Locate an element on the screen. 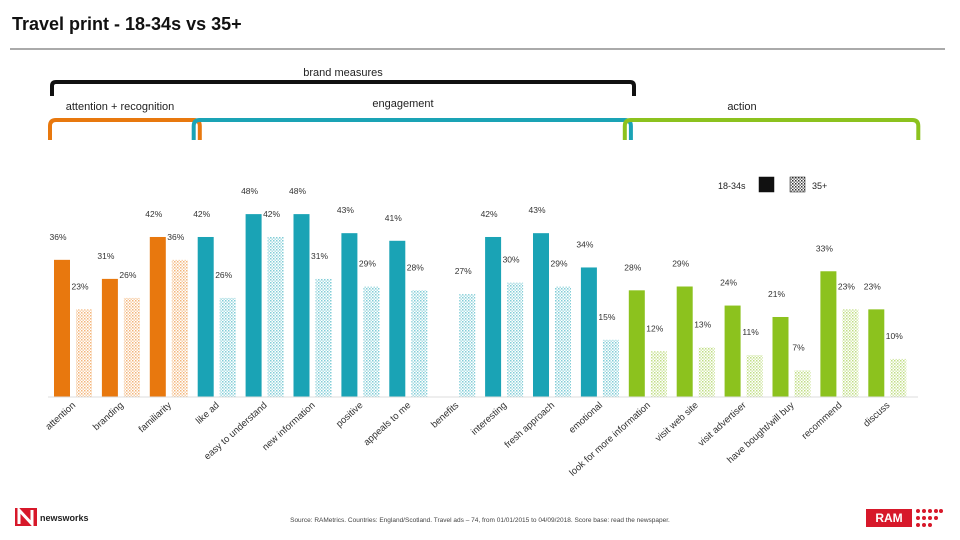 This screenshot has width=960, height=540. logo-right-box is located at coordinates (889, 518).